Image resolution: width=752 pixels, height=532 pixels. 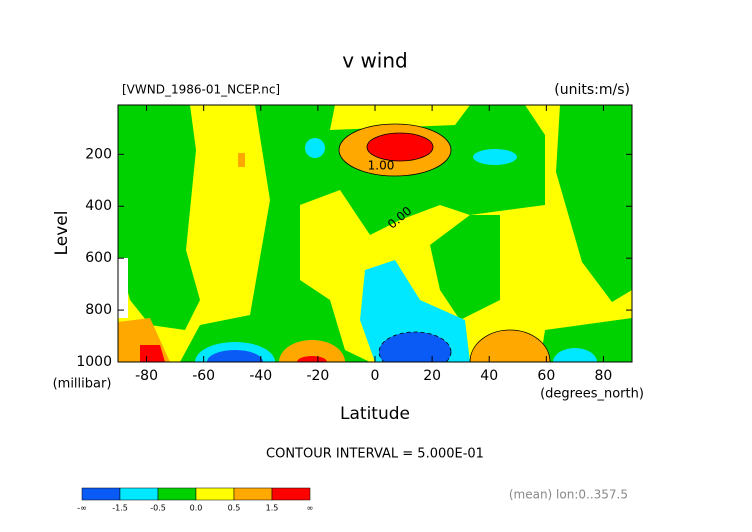 I want to click on x-axis-label: Latitude, so click(x=375, y=414).